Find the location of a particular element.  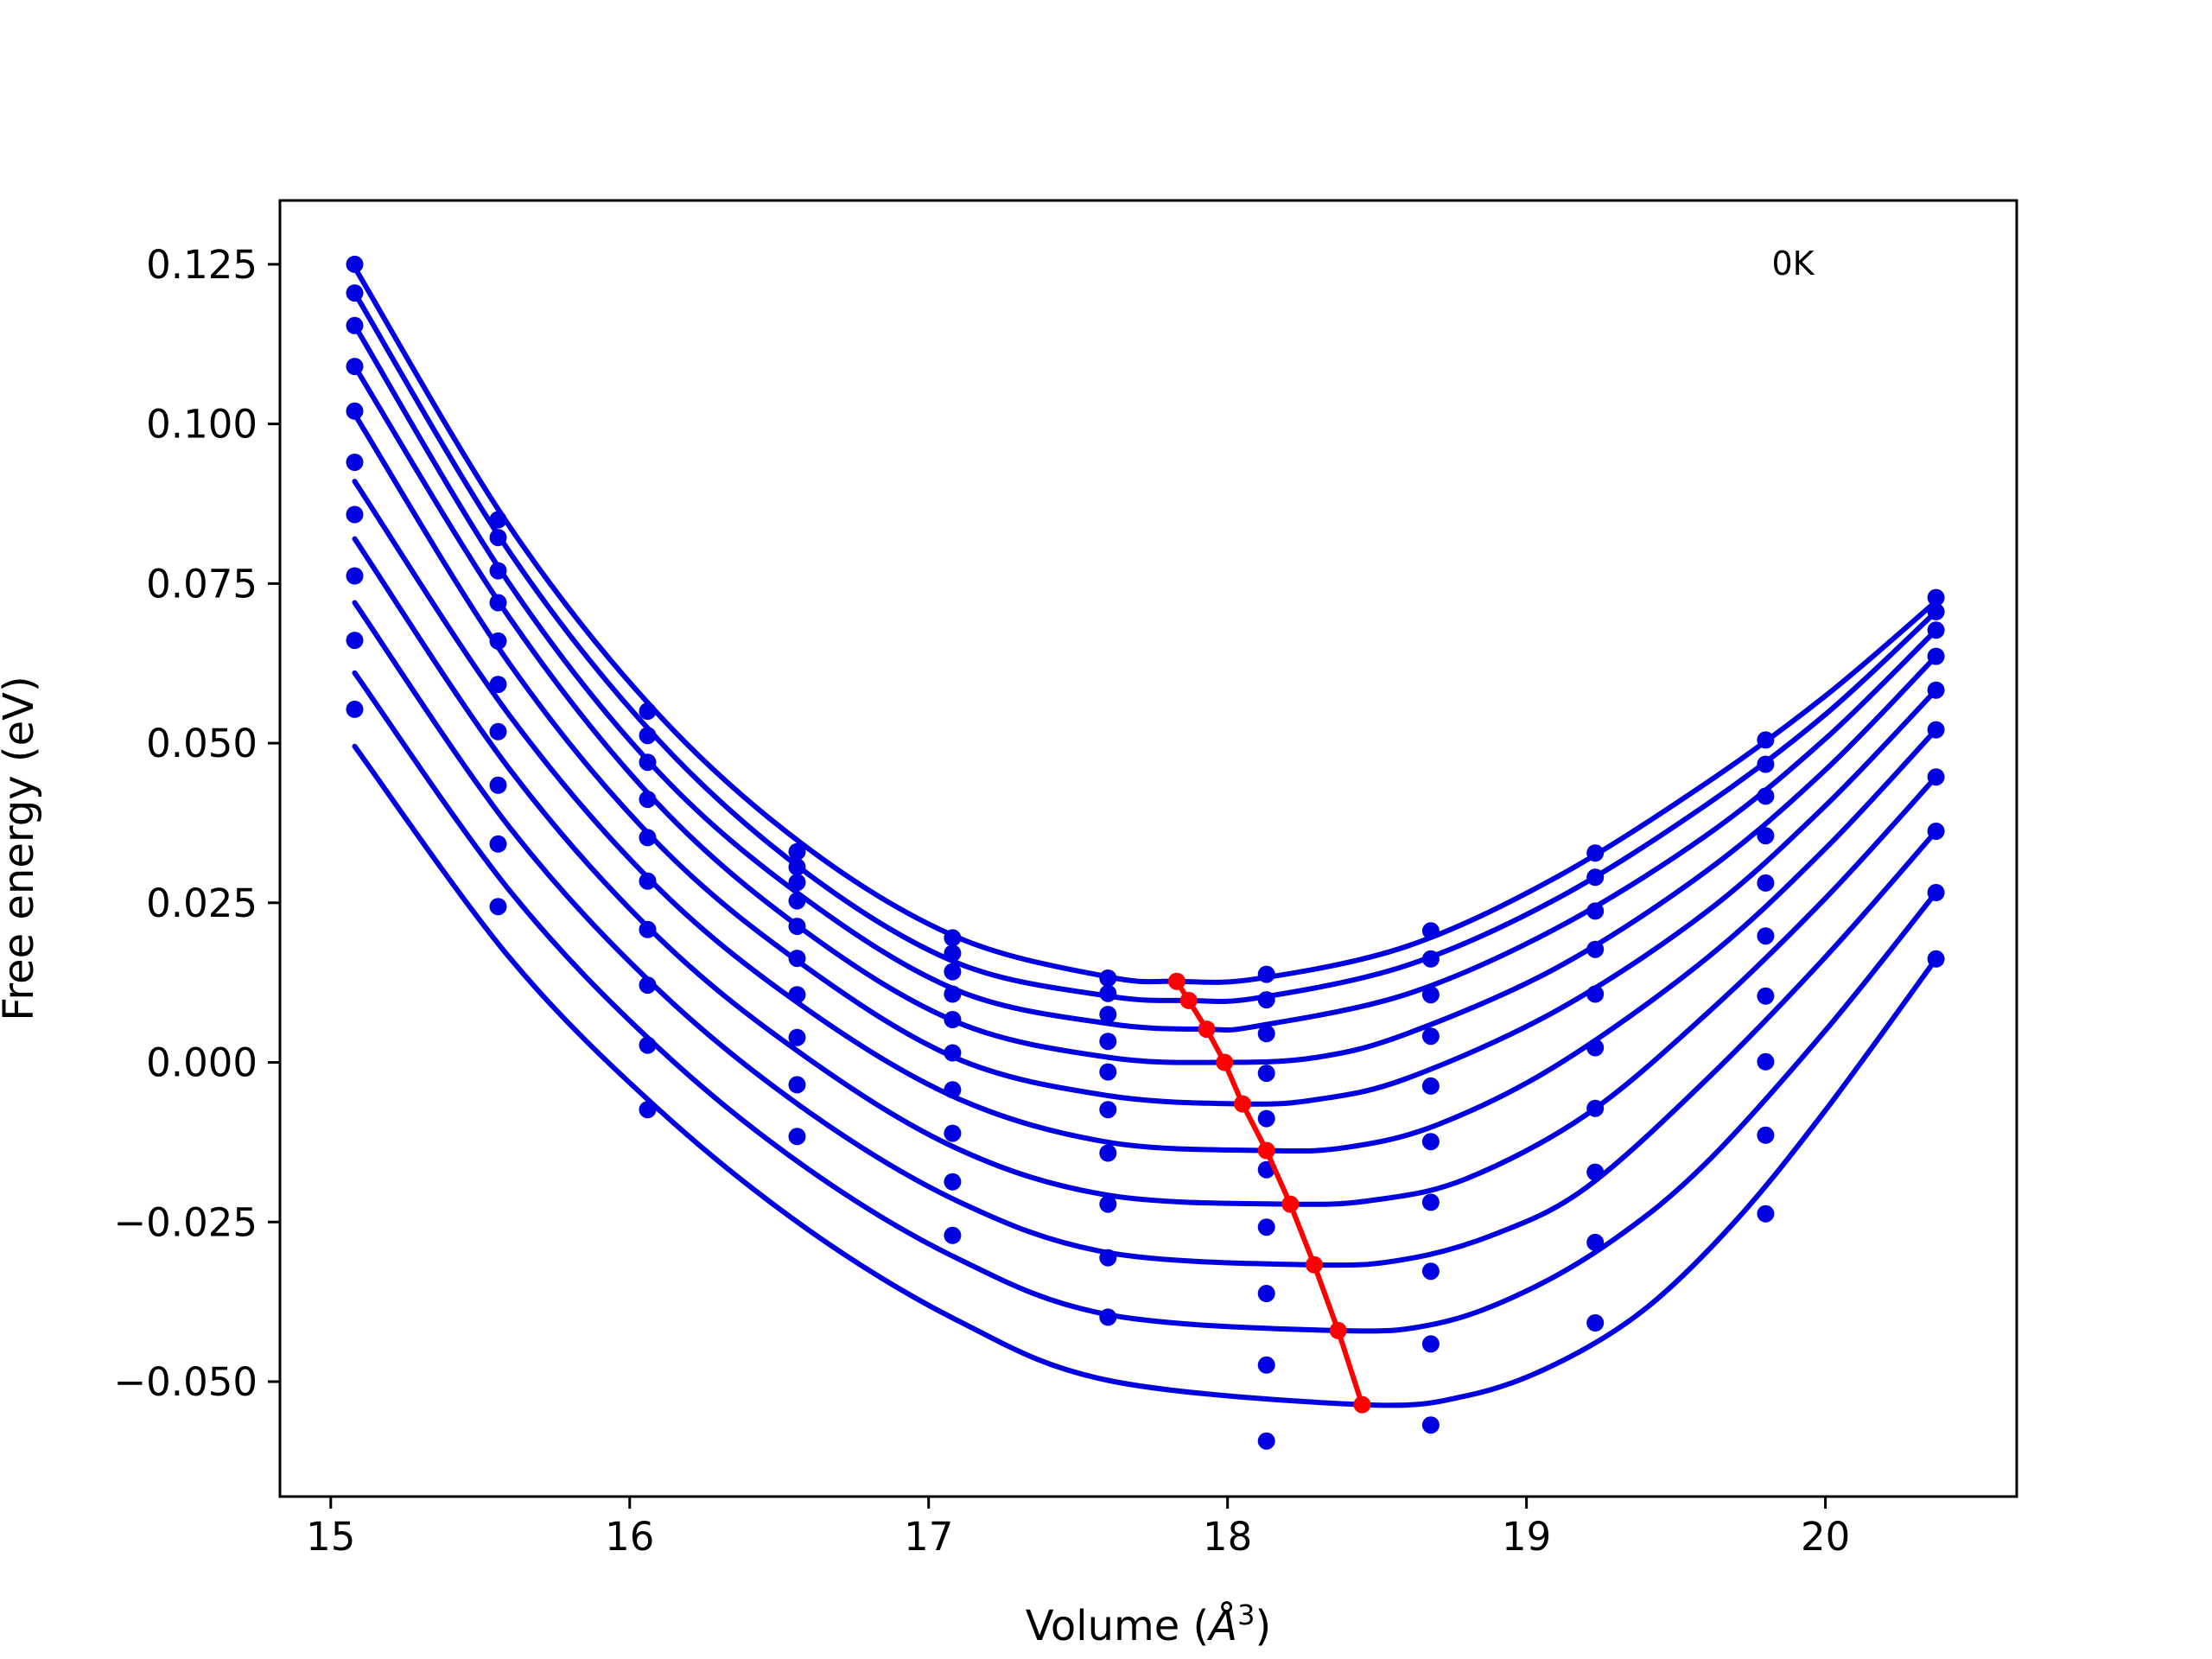

y-tick-label: 0.075 is located at coordinates (201, 584).